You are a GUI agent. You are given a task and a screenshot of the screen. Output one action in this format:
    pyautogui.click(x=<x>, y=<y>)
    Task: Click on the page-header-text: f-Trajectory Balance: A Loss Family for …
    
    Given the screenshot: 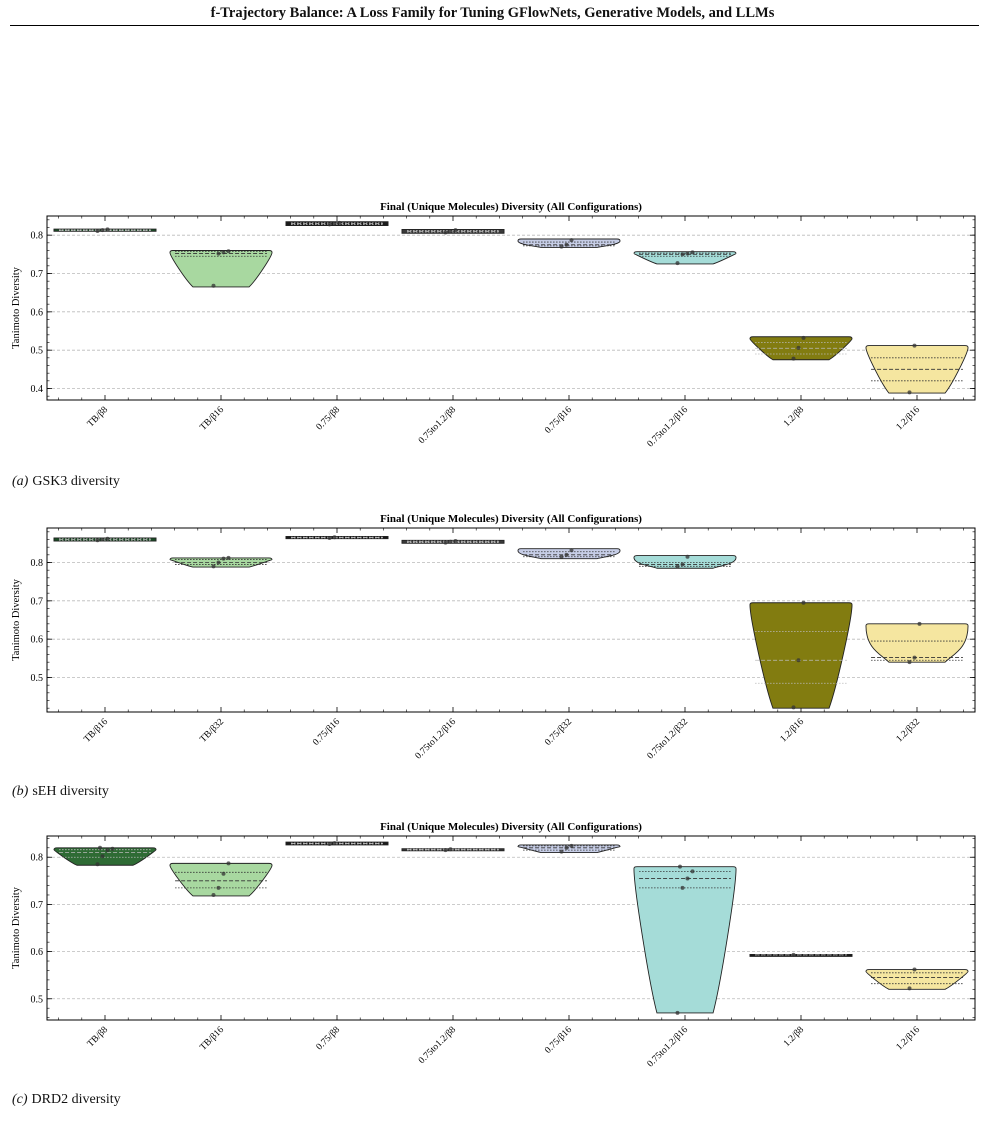 What is the action you would take?
    pyautogui.click(x=492, y=13)
    